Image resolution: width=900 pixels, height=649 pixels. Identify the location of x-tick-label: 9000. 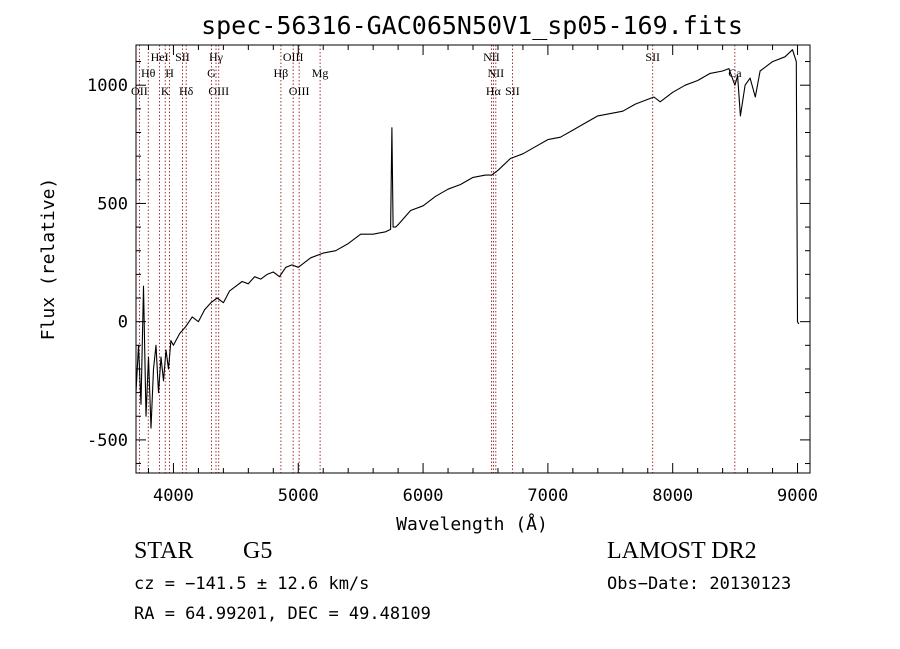
(797, 496).